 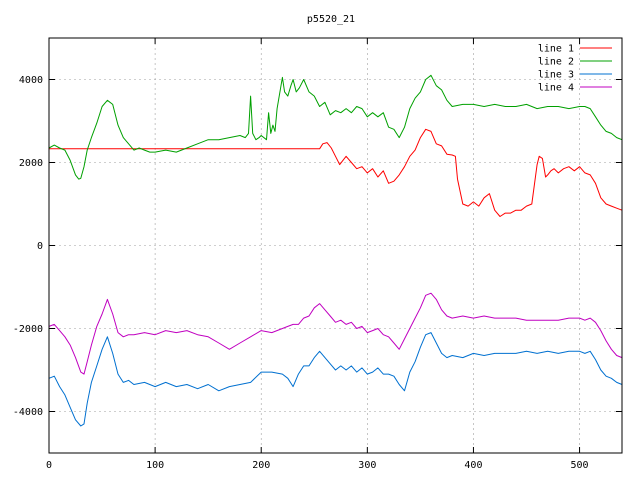 I want to click on y-tick-label: 4000, so click(x=31, y=80).